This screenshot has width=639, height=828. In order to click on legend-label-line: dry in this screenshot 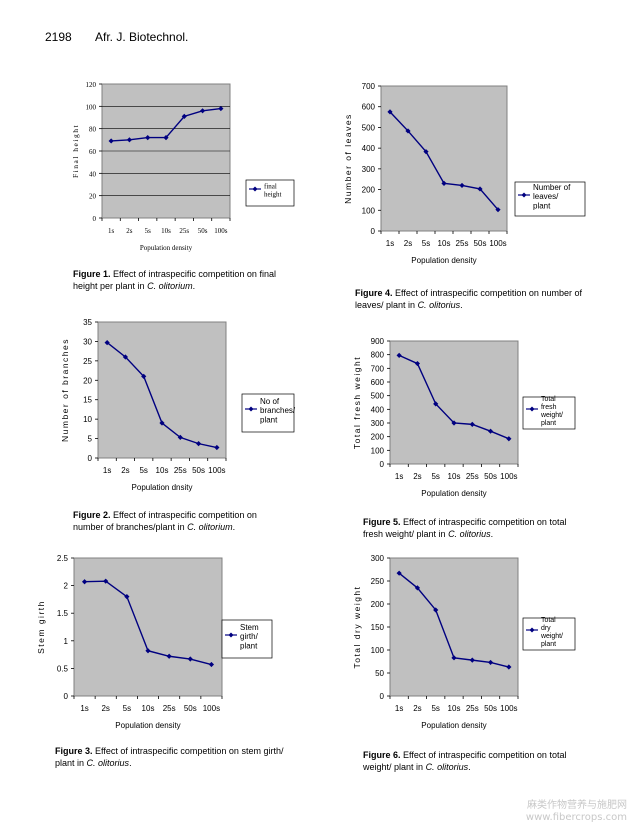, I will do `click(546, 628)`.